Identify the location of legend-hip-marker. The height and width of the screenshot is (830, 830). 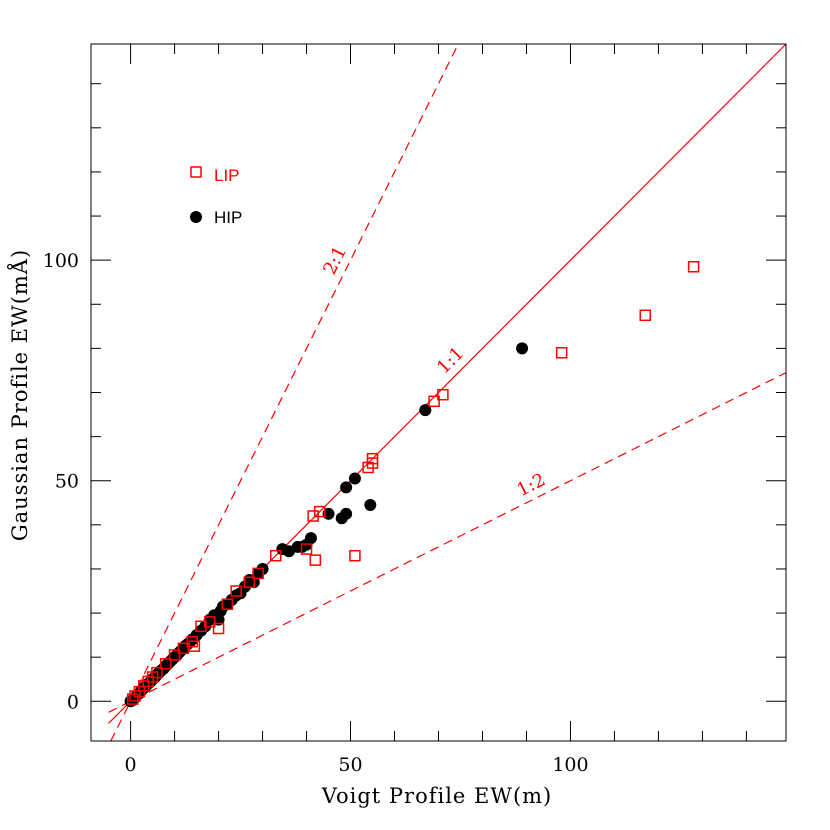
(196, 217).